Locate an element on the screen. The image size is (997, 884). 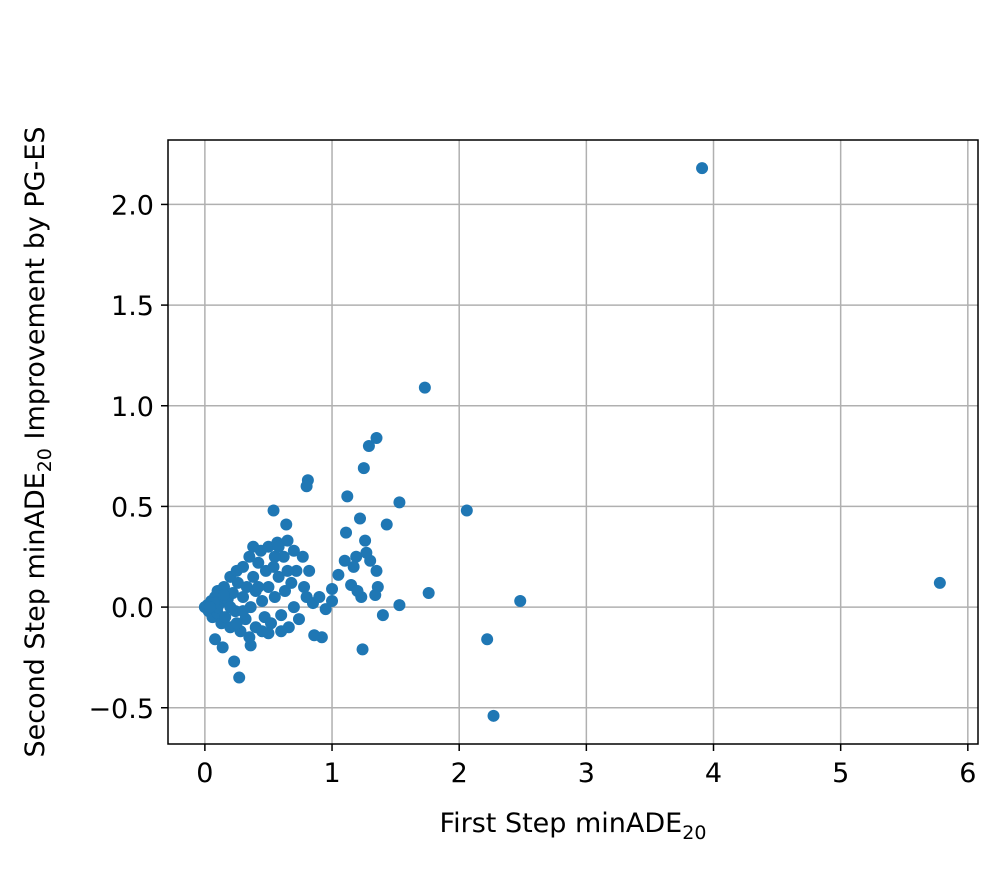
x-label-text: First Step minADE is located at coordinates (561, 823).